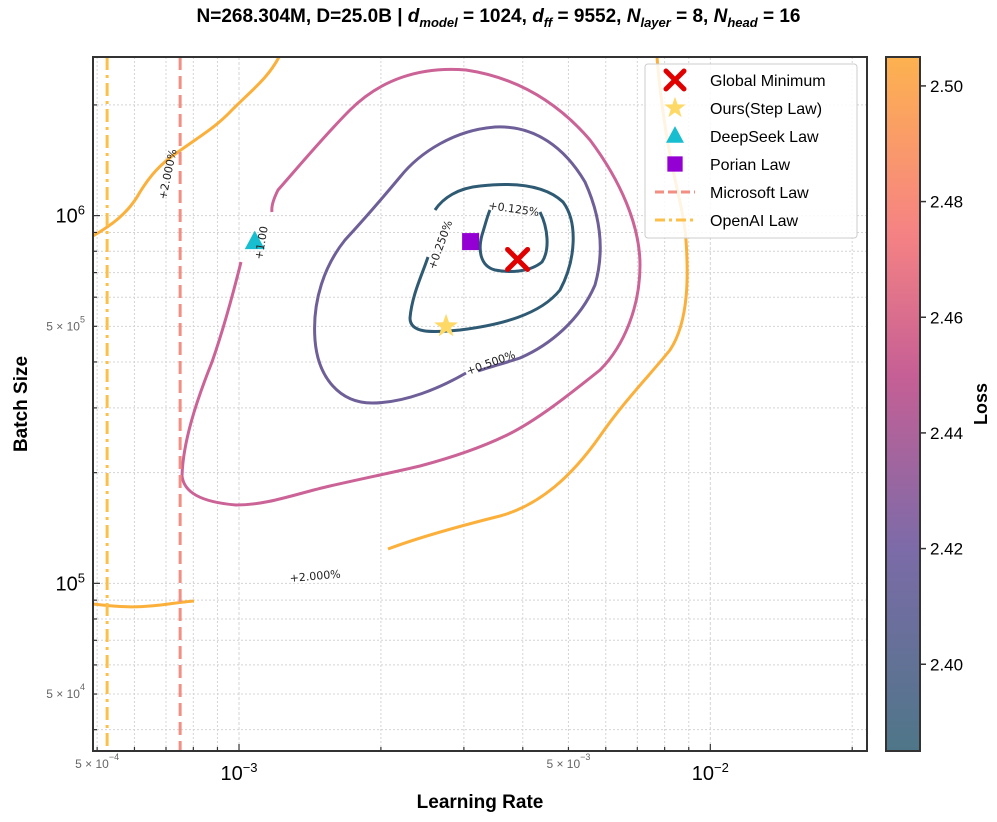  I want to click on colorbar-tick-label: 2.44, so click(946, 433).